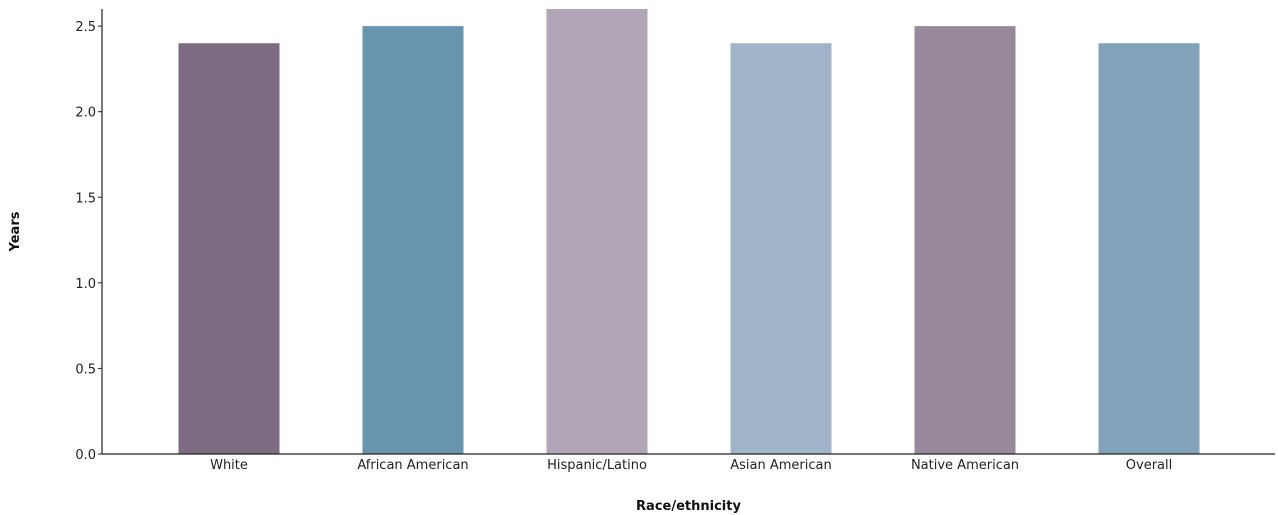 The image size is (1278, 515). Describe the element at coordinates (965, 465) in the screenshot. I see `x-tick-label: Native American` at that location.